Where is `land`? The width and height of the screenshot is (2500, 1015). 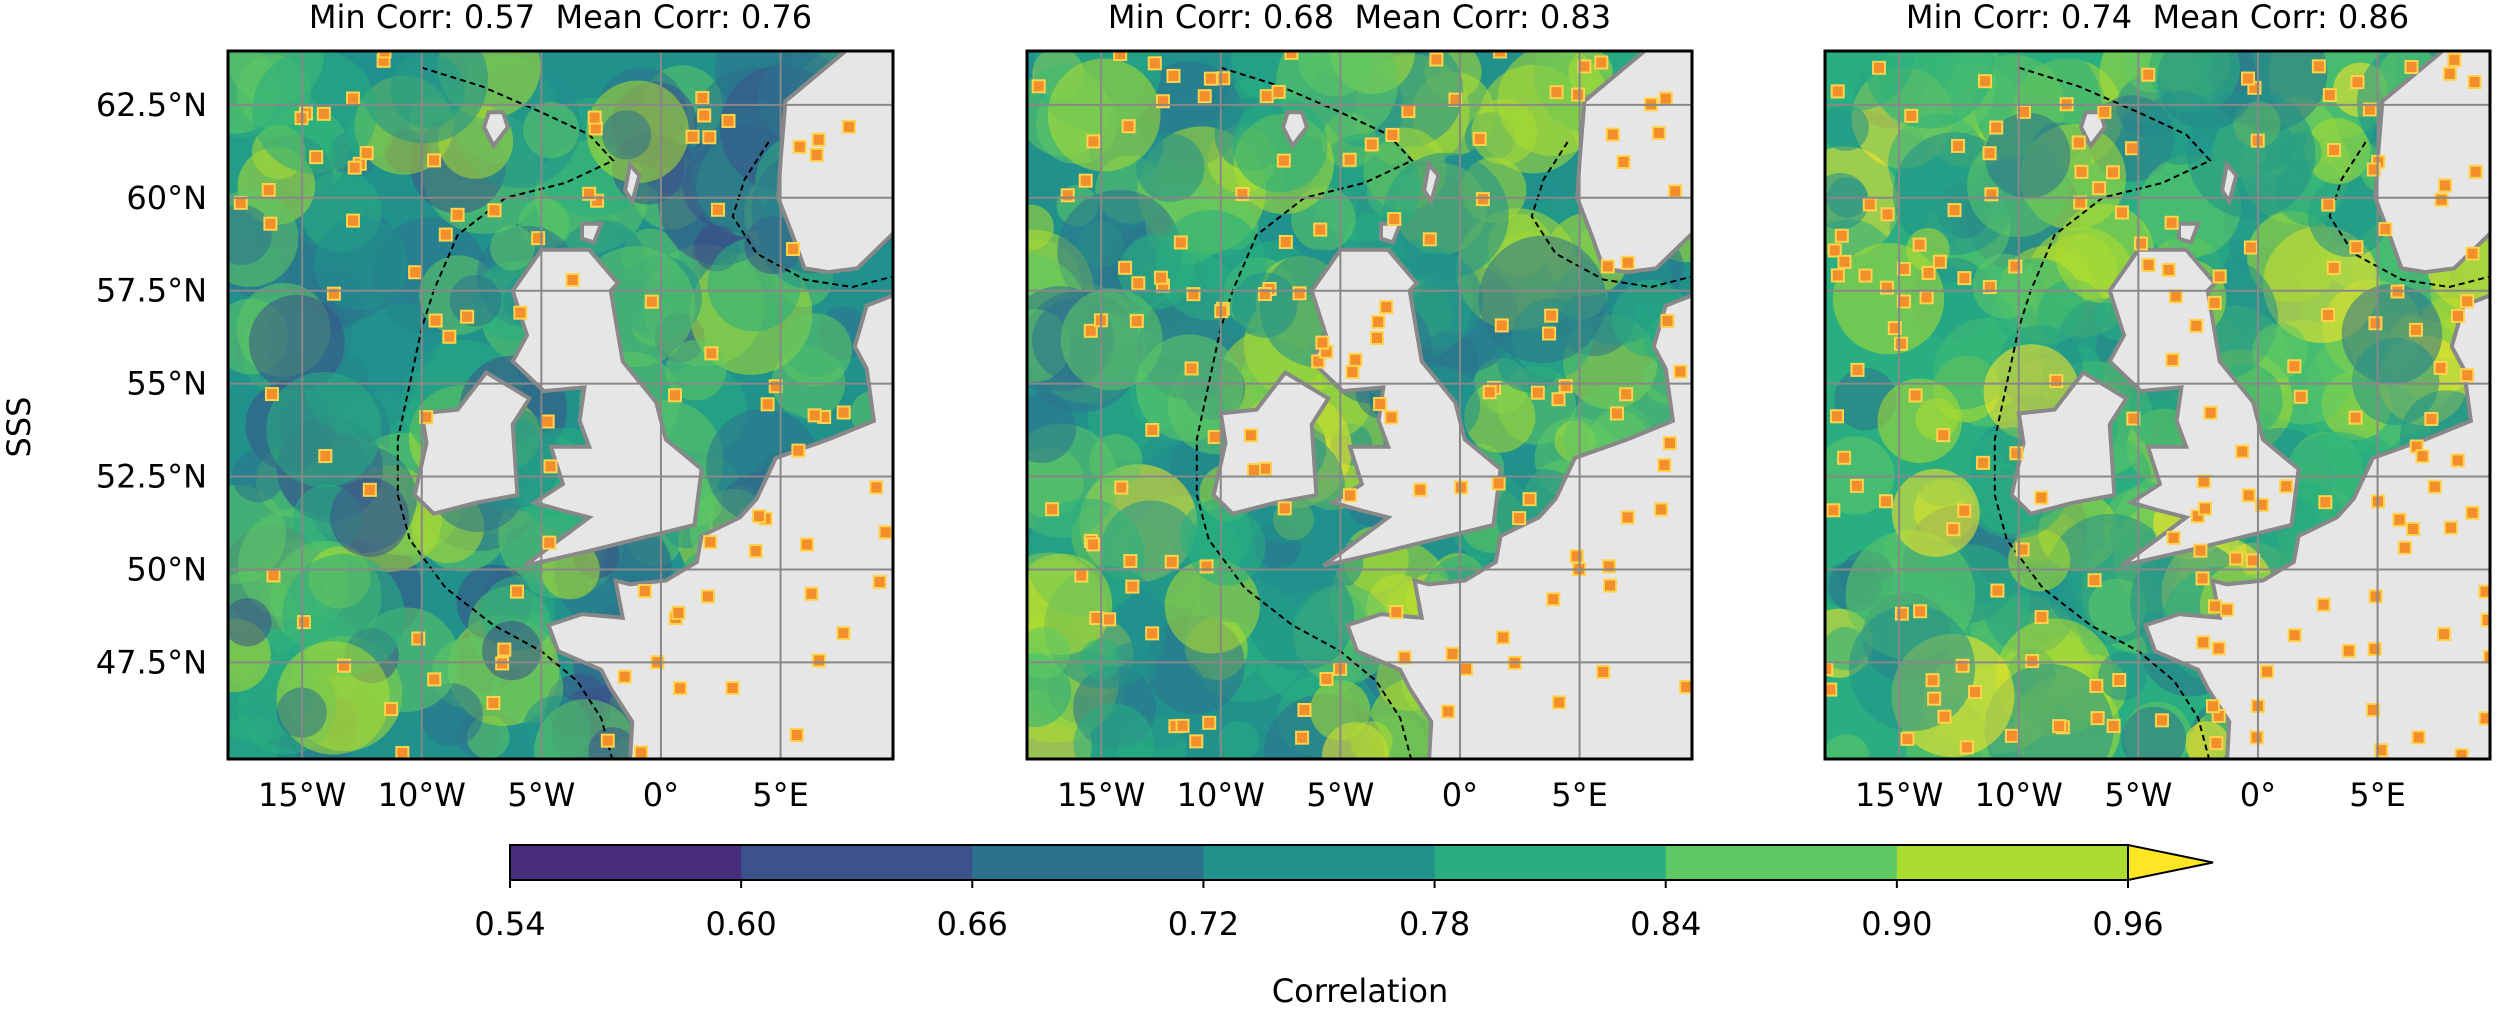 land is located at coordinates (1431, 183).